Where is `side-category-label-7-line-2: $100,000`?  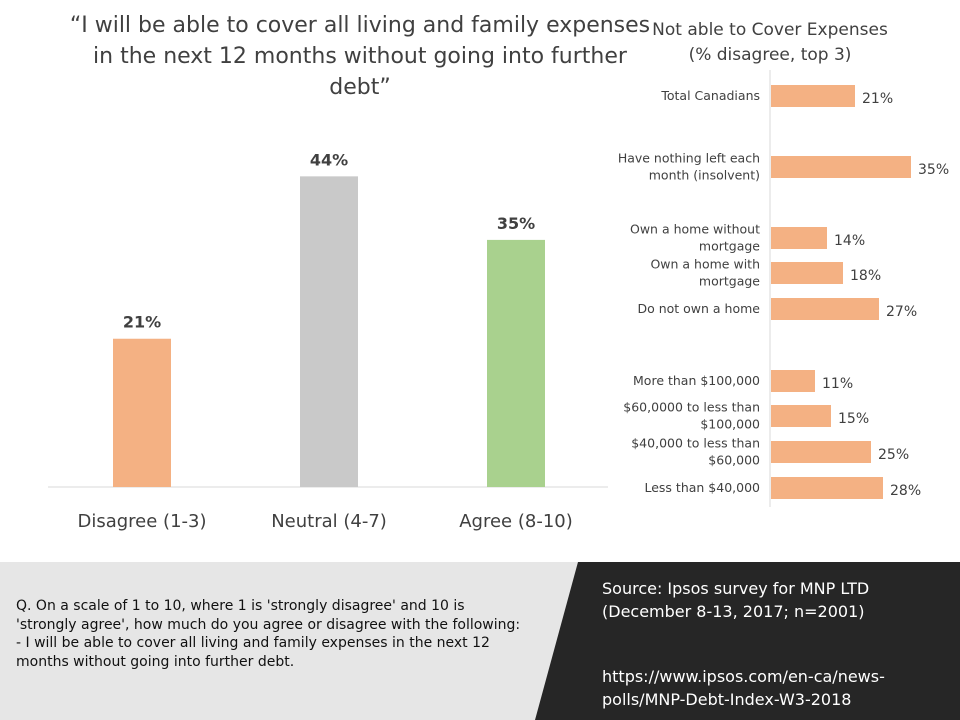
side-category-label-7-line-2: $100,000 is located at coordinates (730, 424).